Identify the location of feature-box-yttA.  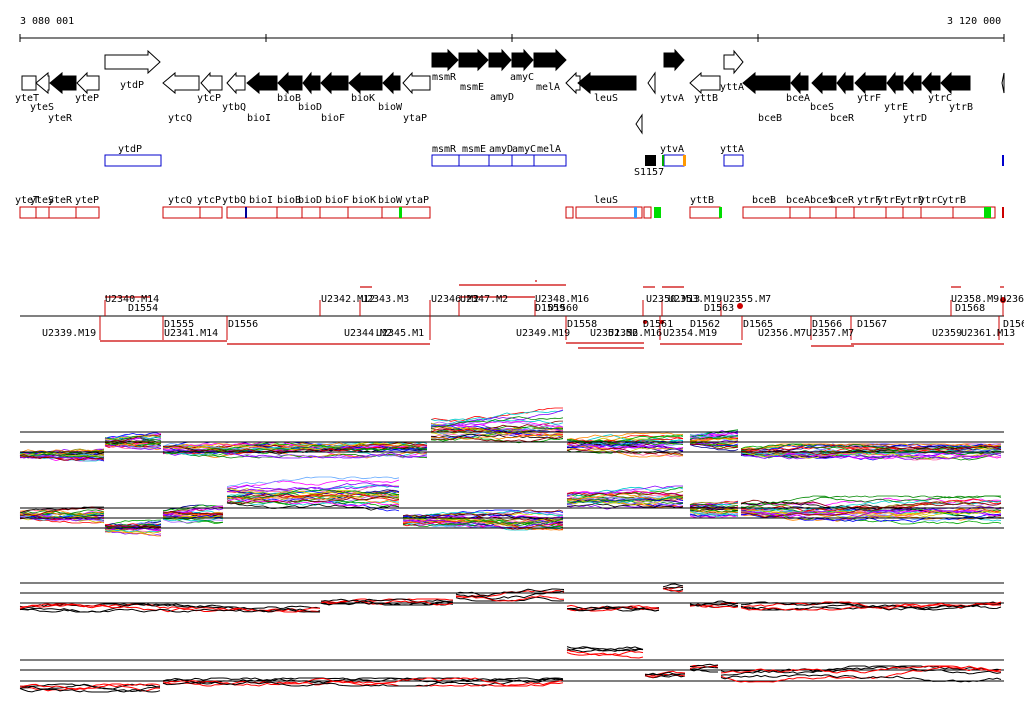
(733, 160).